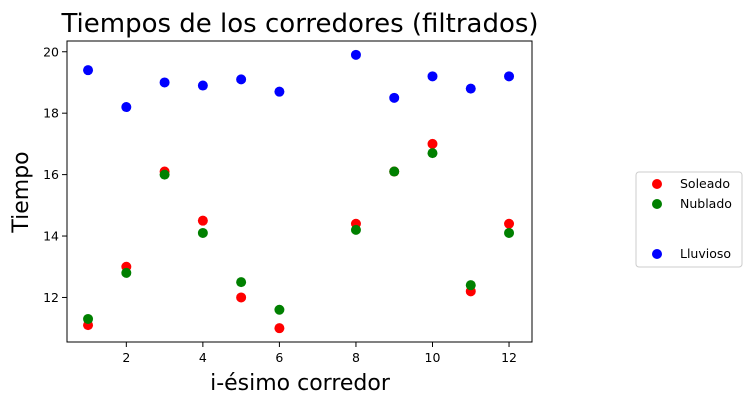  Describe the element at coordinates (299, 24) in the screenshot. I see `chart-title: Tiempos de los corredores (filtrados)` at that location.